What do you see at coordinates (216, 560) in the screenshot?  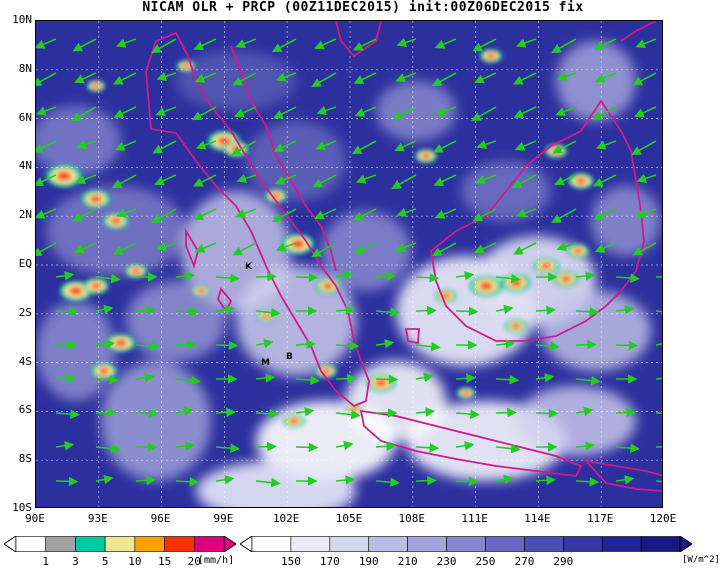 I see `precip-unit: [mm/h]` at bounding box center [216, 560].